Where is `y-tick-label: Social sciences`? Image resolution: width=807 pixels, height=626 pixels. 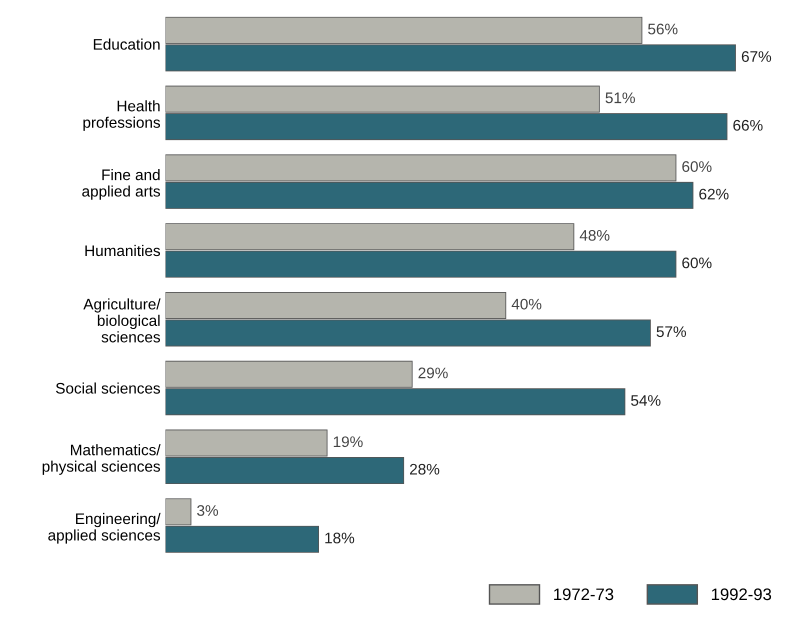 y-tick-label: Social sciences is located at coordinates (108, 388).